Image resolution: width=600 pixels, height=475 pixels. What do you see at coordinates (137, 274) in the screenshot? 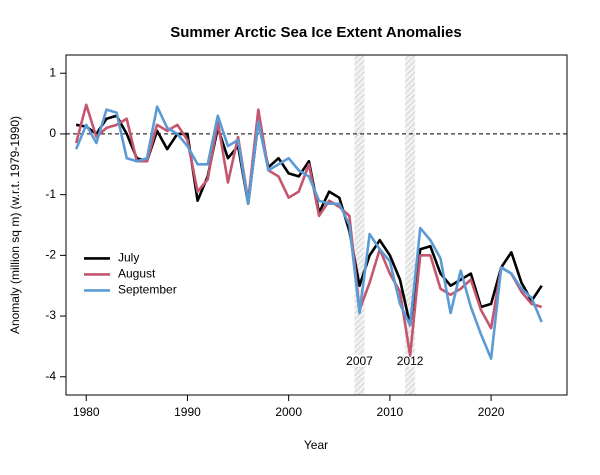
I see `legend-label: August` at bounding box center [137, 274].